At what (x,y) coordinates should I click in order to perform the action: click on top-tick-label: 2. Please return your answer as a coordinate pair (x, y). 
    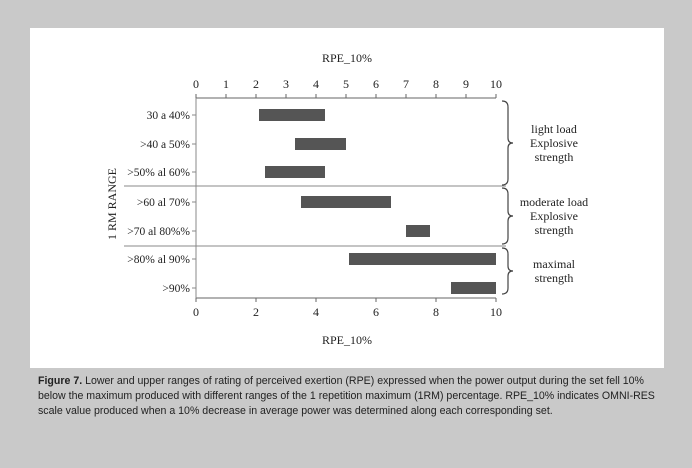
    Looking at the image, I should click on (256, 84).